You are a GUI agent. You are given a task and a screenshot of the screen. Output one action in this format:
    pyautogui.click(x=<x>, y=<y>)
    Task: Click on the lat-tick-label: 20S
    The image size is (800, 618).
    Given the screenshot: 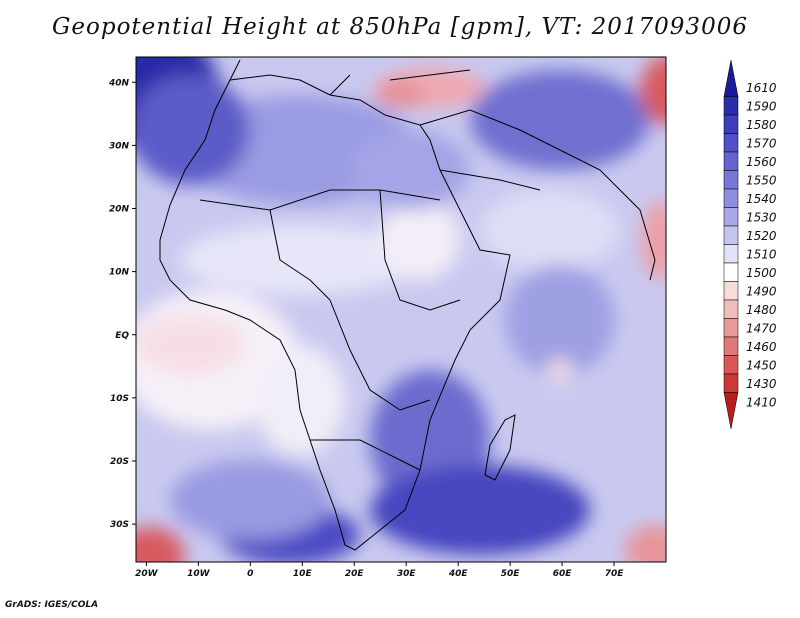 What is the action you would take?
    pyautogui.click(x=119, y=462)
    